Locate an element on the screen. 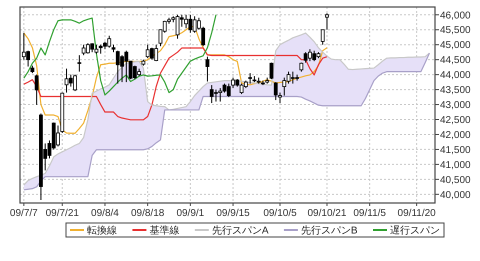  line-series is located at coordinates (120, 55).